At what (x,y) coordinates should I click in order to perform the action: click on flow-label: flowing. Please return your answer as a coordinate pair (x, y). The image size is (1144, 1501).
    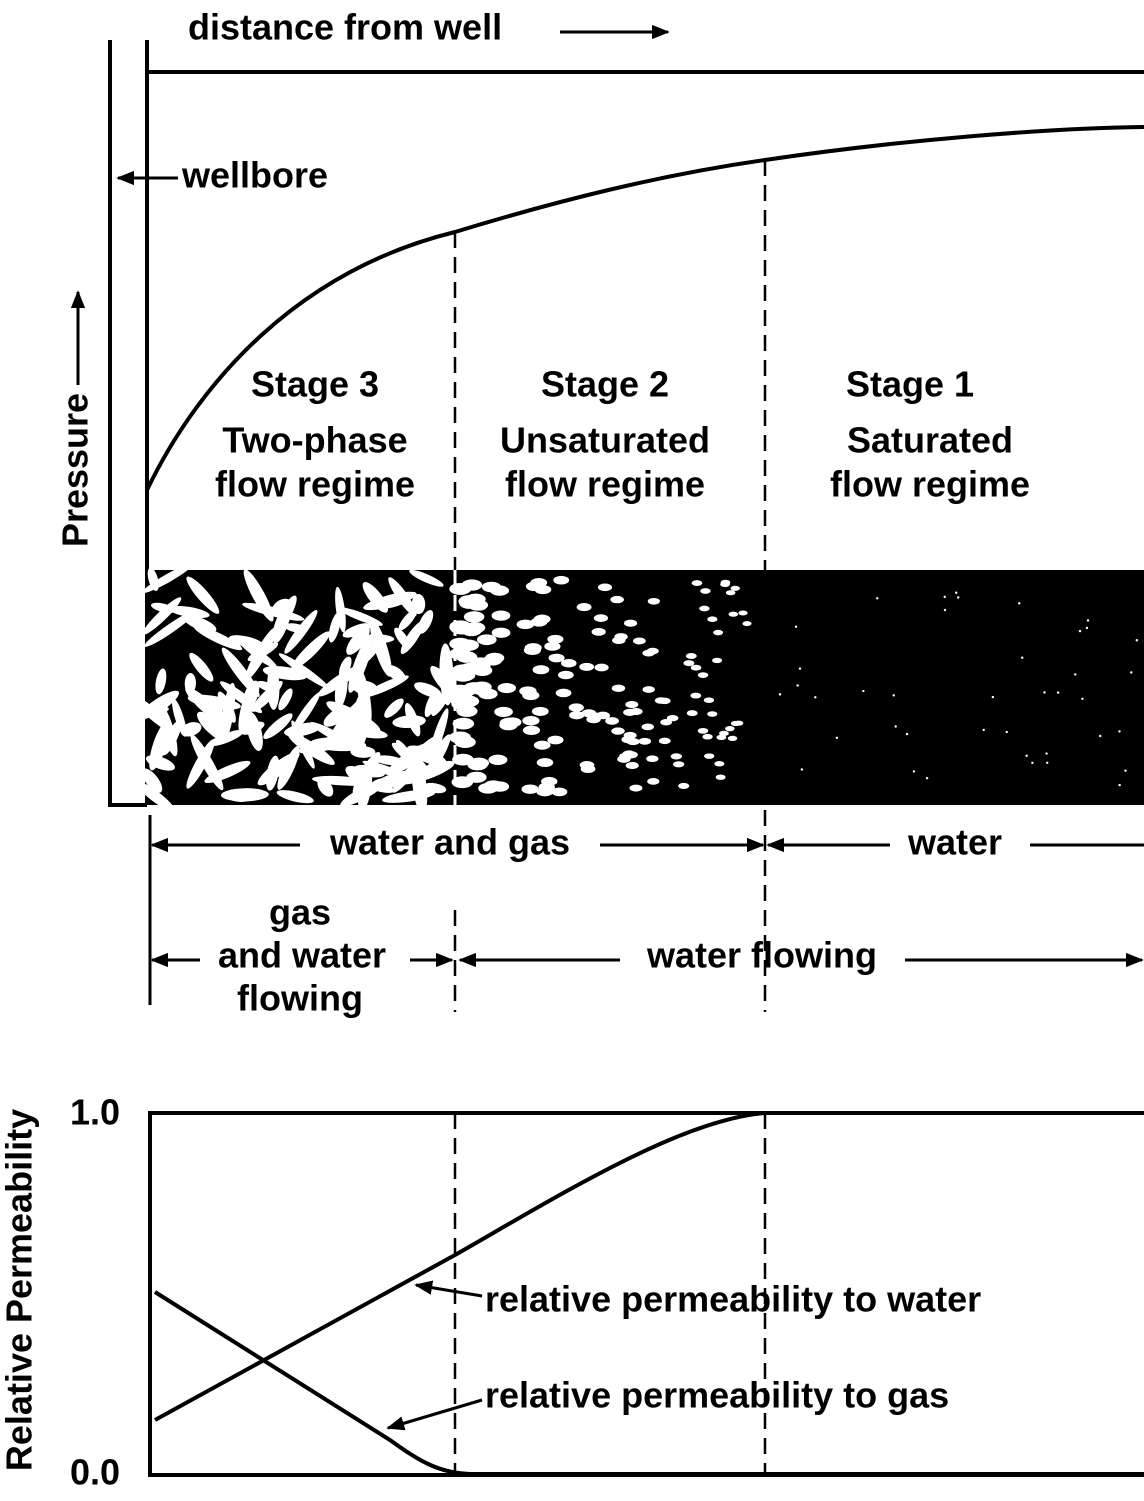
    Looking at the image, I should click on (300, 998).